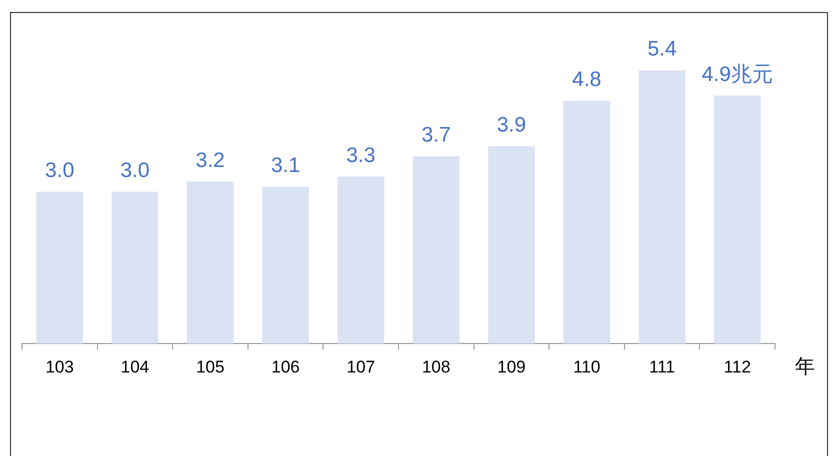 This screenshot has width=833, height=456. Describe the element at coordinates (511, 366) in the screenshot. I see `x-tick-label: 109` at that location.